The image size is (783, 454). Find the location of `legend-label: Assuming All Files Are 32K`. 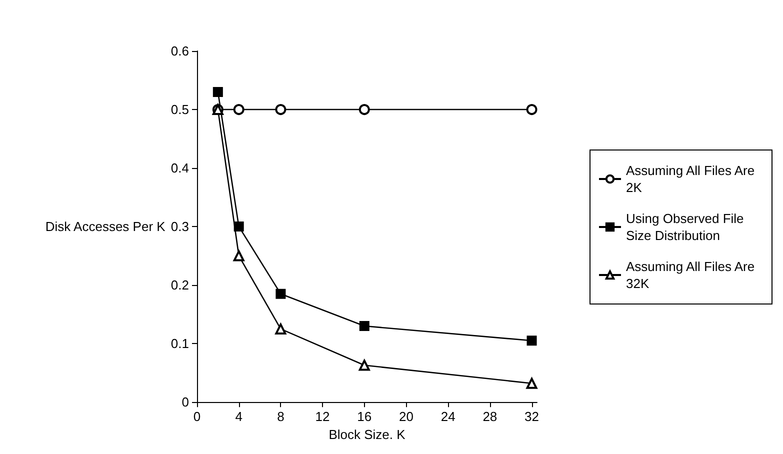

legend-label: Assuming All Files Are 32K is located at coordinates (692, 275).